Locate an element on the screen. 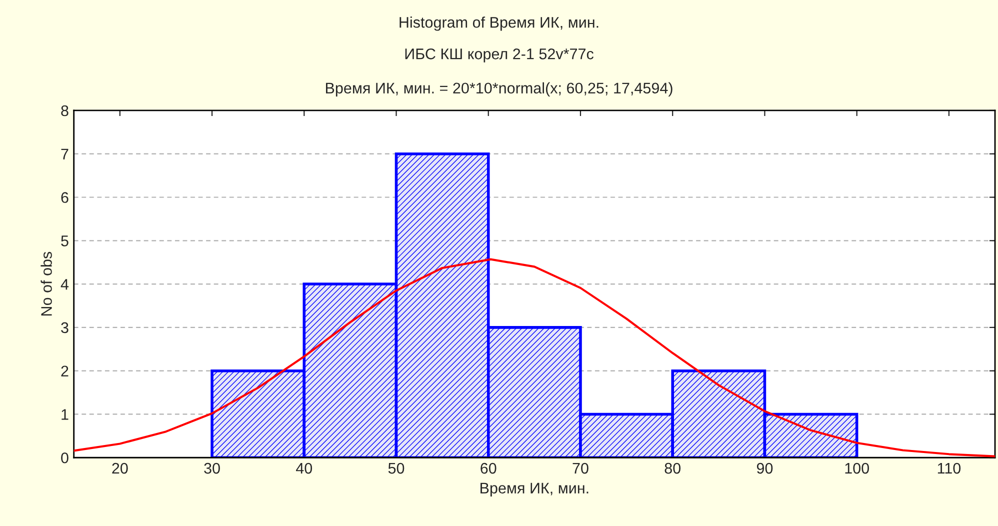 The width and height of the screenshot is (998, 526). x-tick-label: 100 is located at coordinates (857, 468).